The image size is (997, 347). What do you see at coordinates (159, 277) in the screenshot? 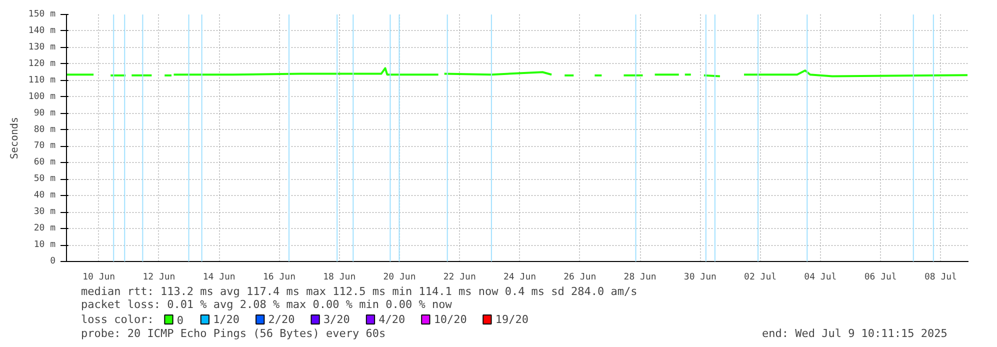
I see `x-tick-label: 12 Jun` at bounding box center [159, 277].